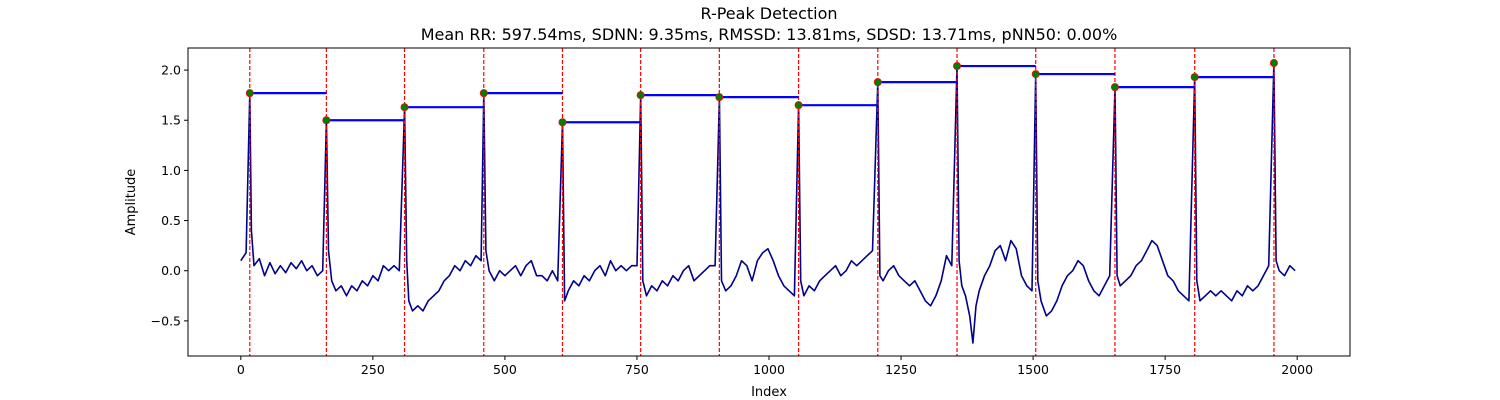 This screenshot has width=1500, height=400. What do you see at coordinates (505, 369) in the screenshot?
I see `x-tick-label-2: 500` at bounding box center [505, 369].